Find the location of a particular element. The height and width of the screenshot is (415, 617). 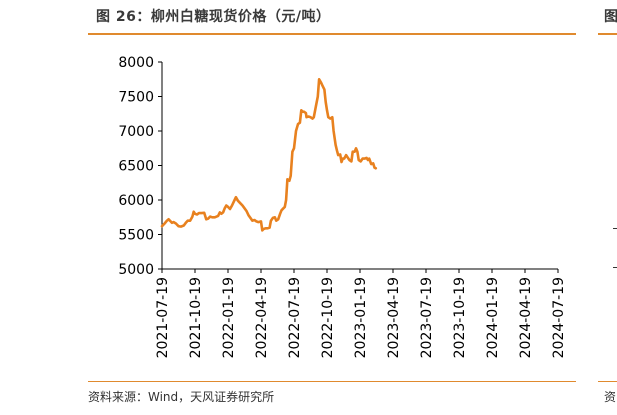

x-tick-label: 2021-10-19 is located at coordinates (196, 317).